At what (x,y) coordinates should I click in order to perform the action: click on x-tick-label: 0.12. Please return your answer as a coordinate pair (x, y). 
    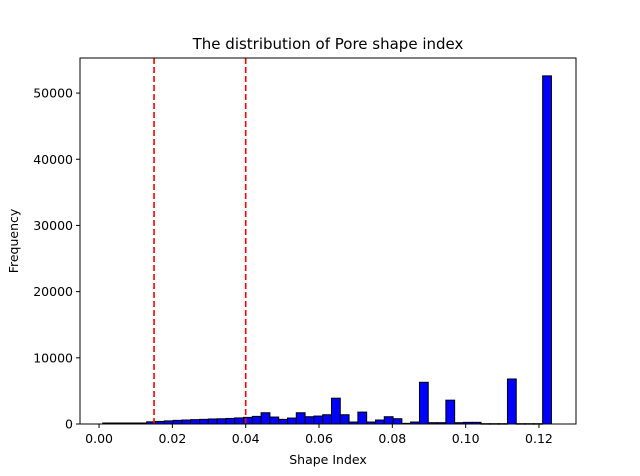
    Looking at the image, I should click on (539, 438).